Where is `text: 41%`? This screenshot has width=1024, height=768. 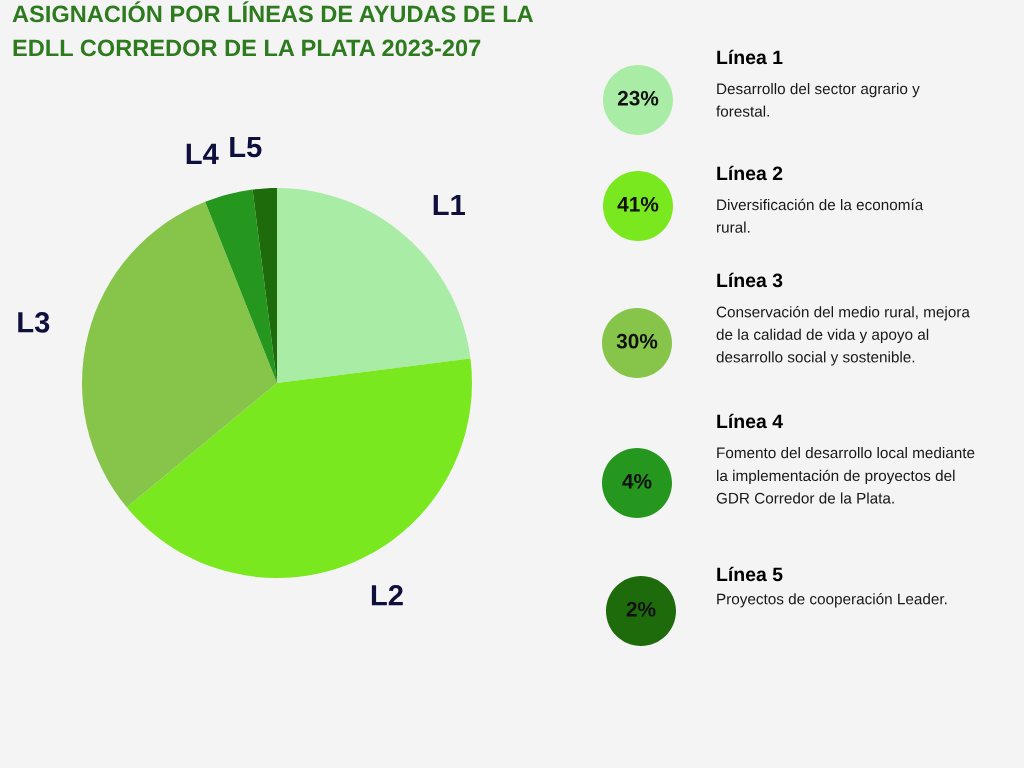
text: 41% is located at coordinates (638, 204).